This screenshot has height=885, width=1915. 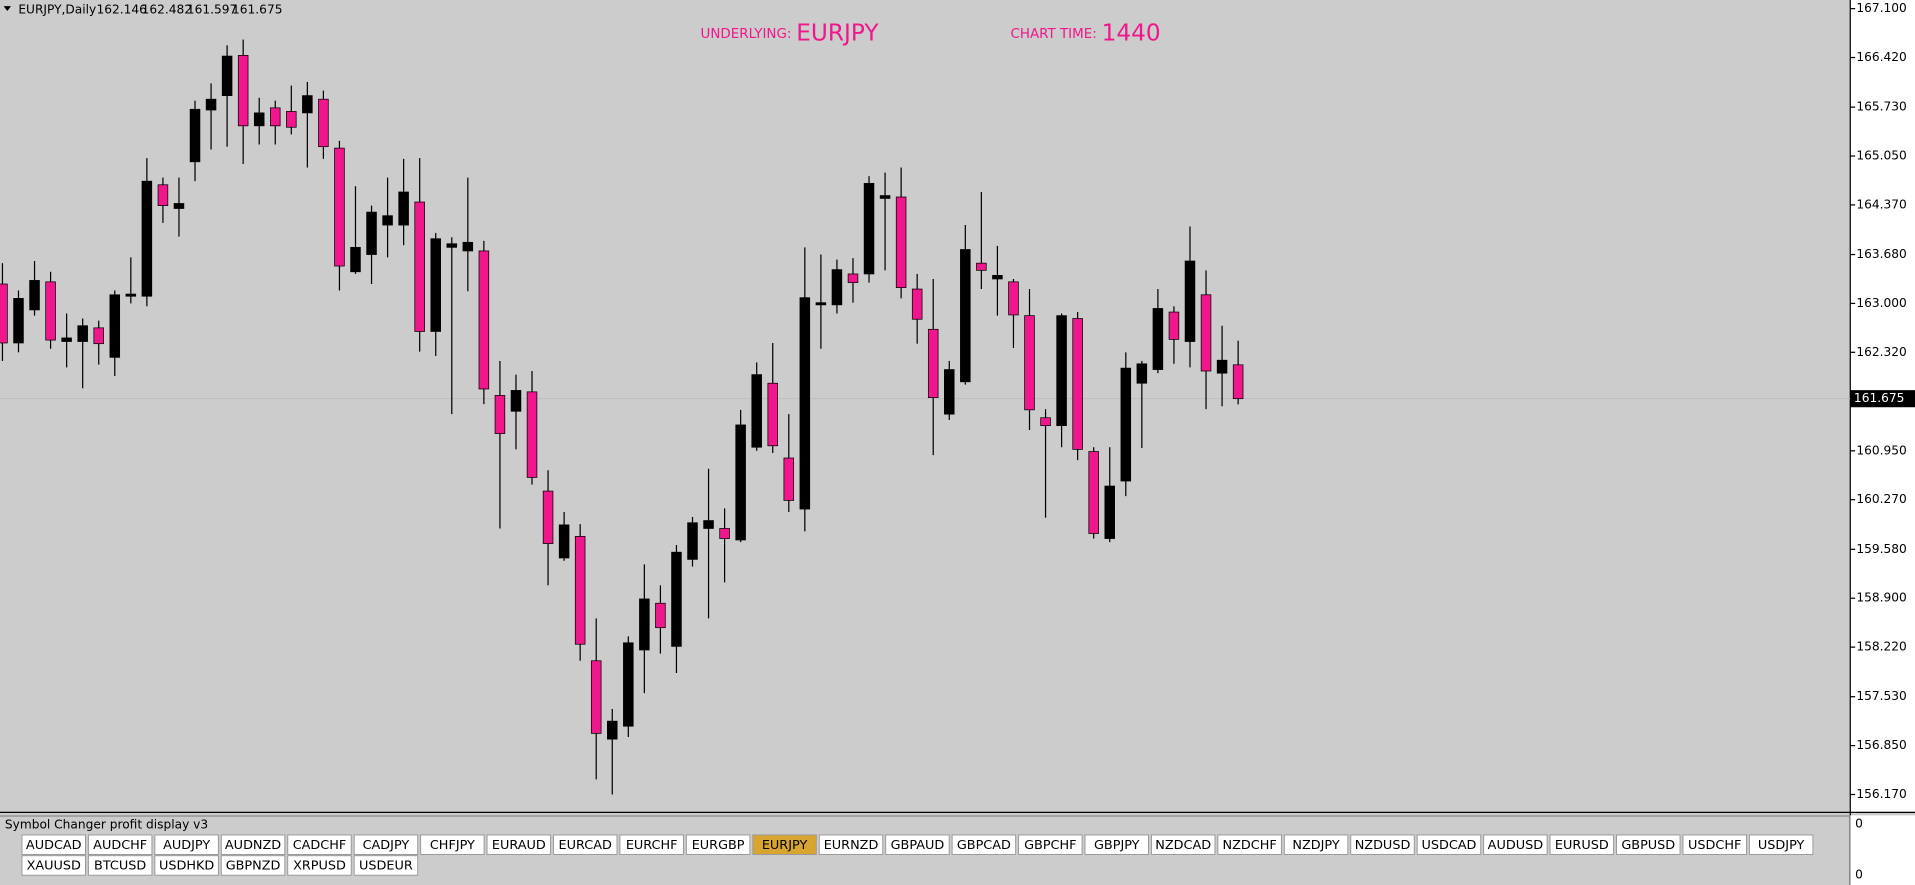 I want to click on panel-title: Symbol Changer profit display v3, so click(x=106, y=825).